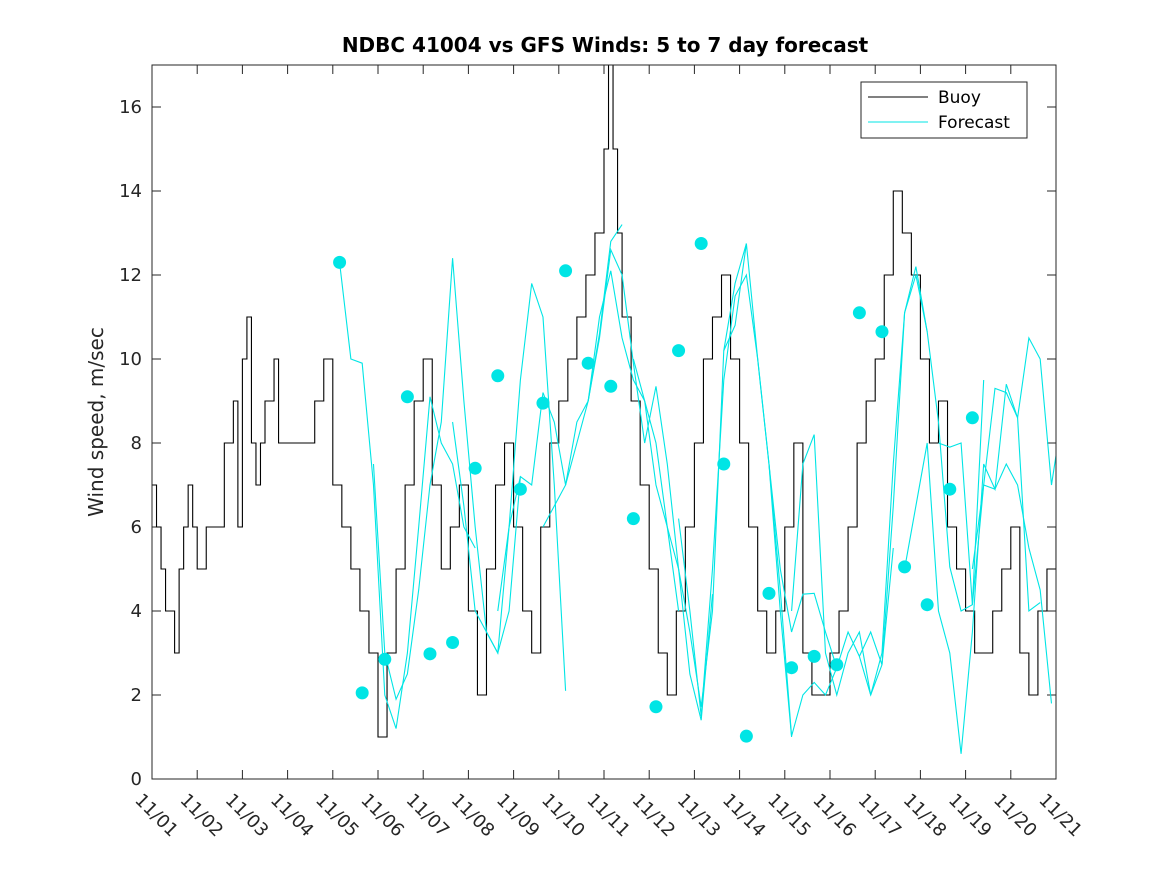 The image size is (1167, 875). I want to click on y-tick-label: 16, so click(130, 107).